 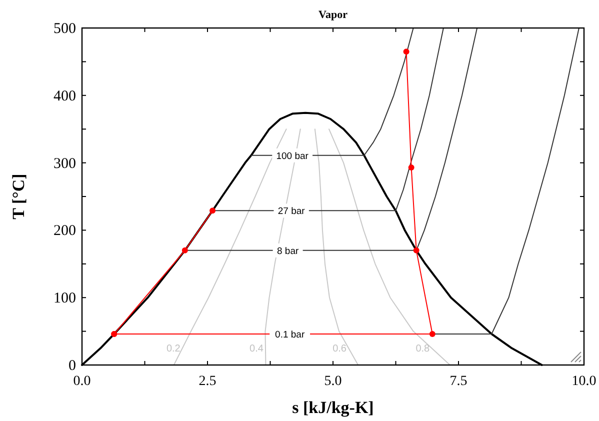 I want to click on annotation: 27 bar, so click(x=291, y=212).